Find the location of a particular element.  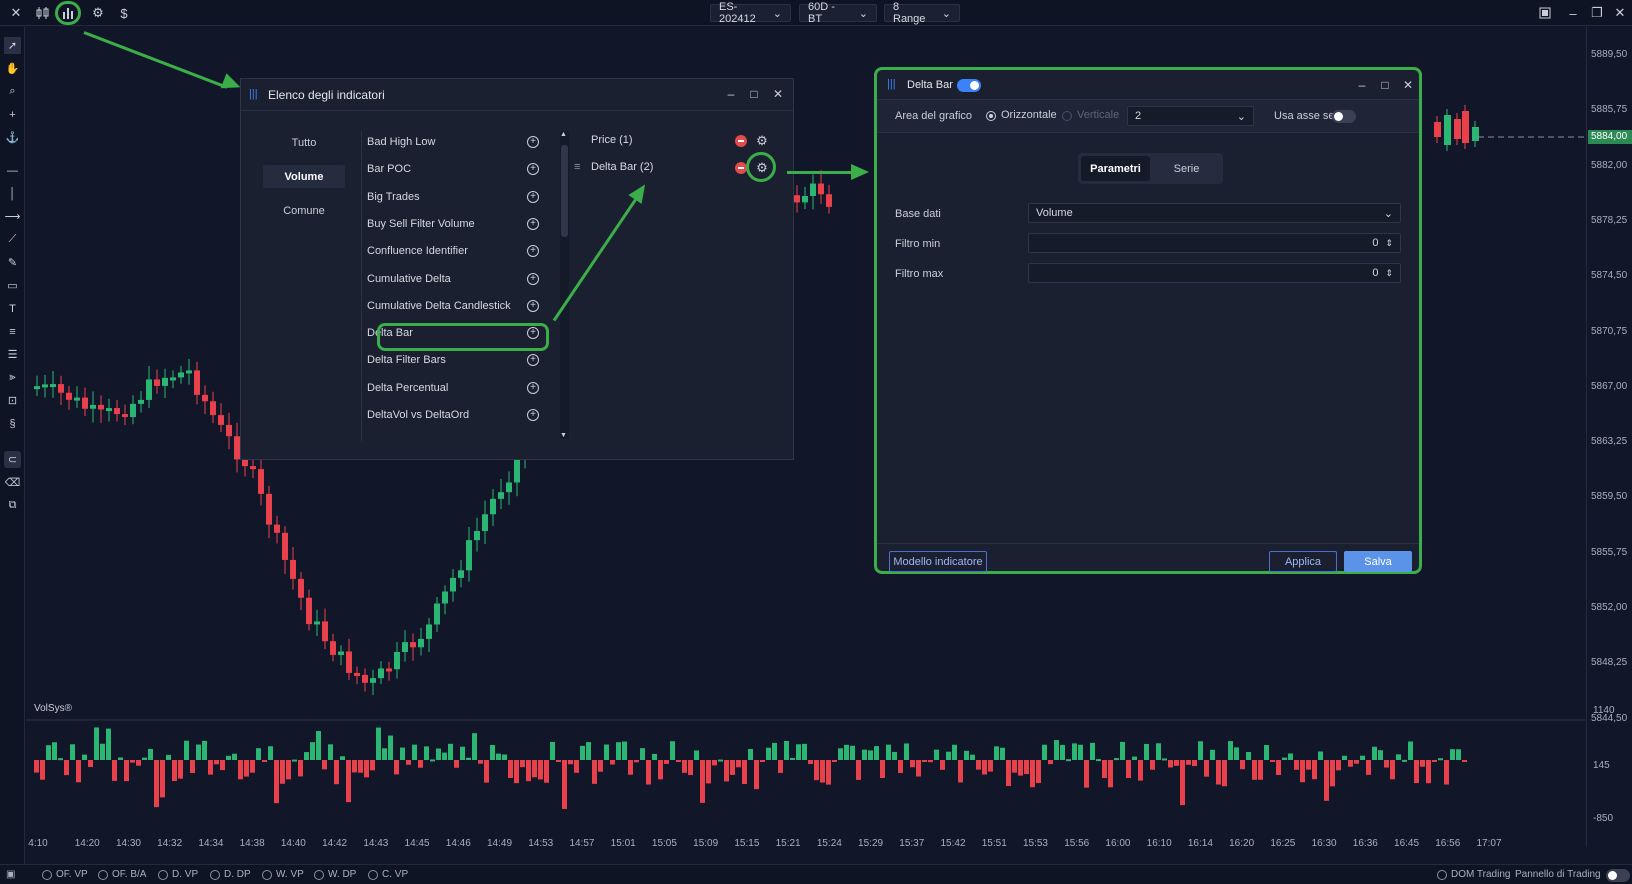

category-tutto: Tutto is located at coordinates (304, 142).